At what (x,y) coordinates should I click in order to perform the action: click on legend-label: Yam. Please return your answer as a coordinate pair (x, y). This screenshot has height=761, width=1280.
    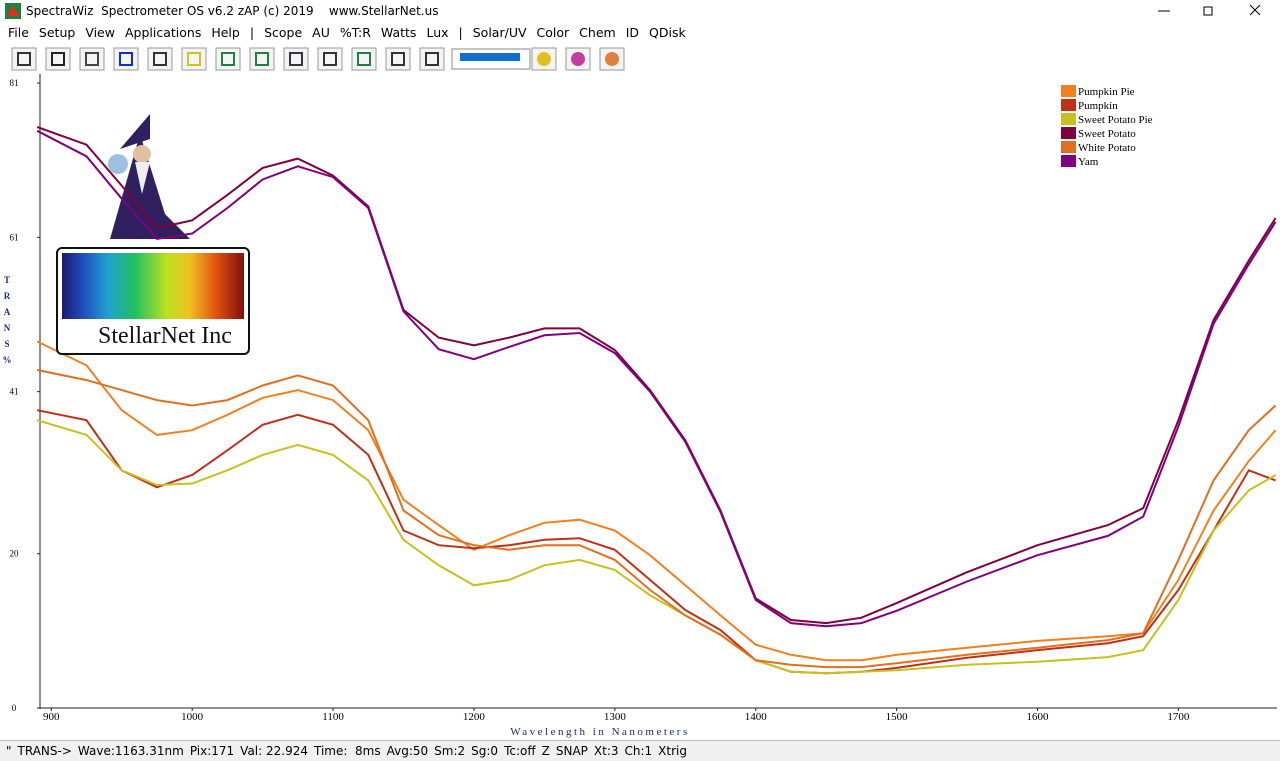
    Looking at the image, I should click on (1088, 162).